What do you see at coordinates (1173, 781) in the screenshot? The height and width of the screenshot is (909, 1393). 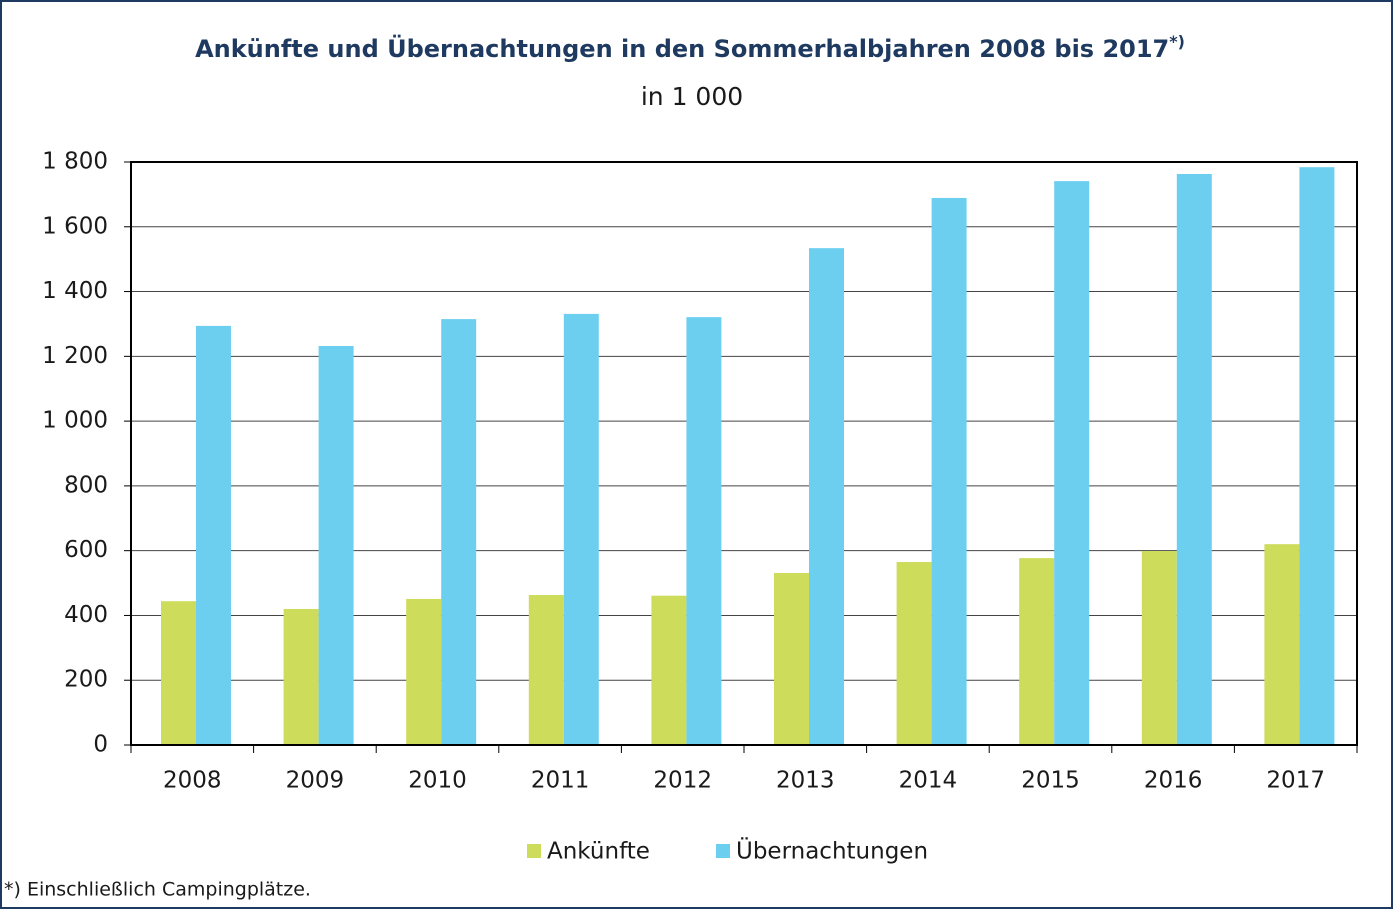 I see `x-tick-label: 2016` at bounding box center [1173, 781].